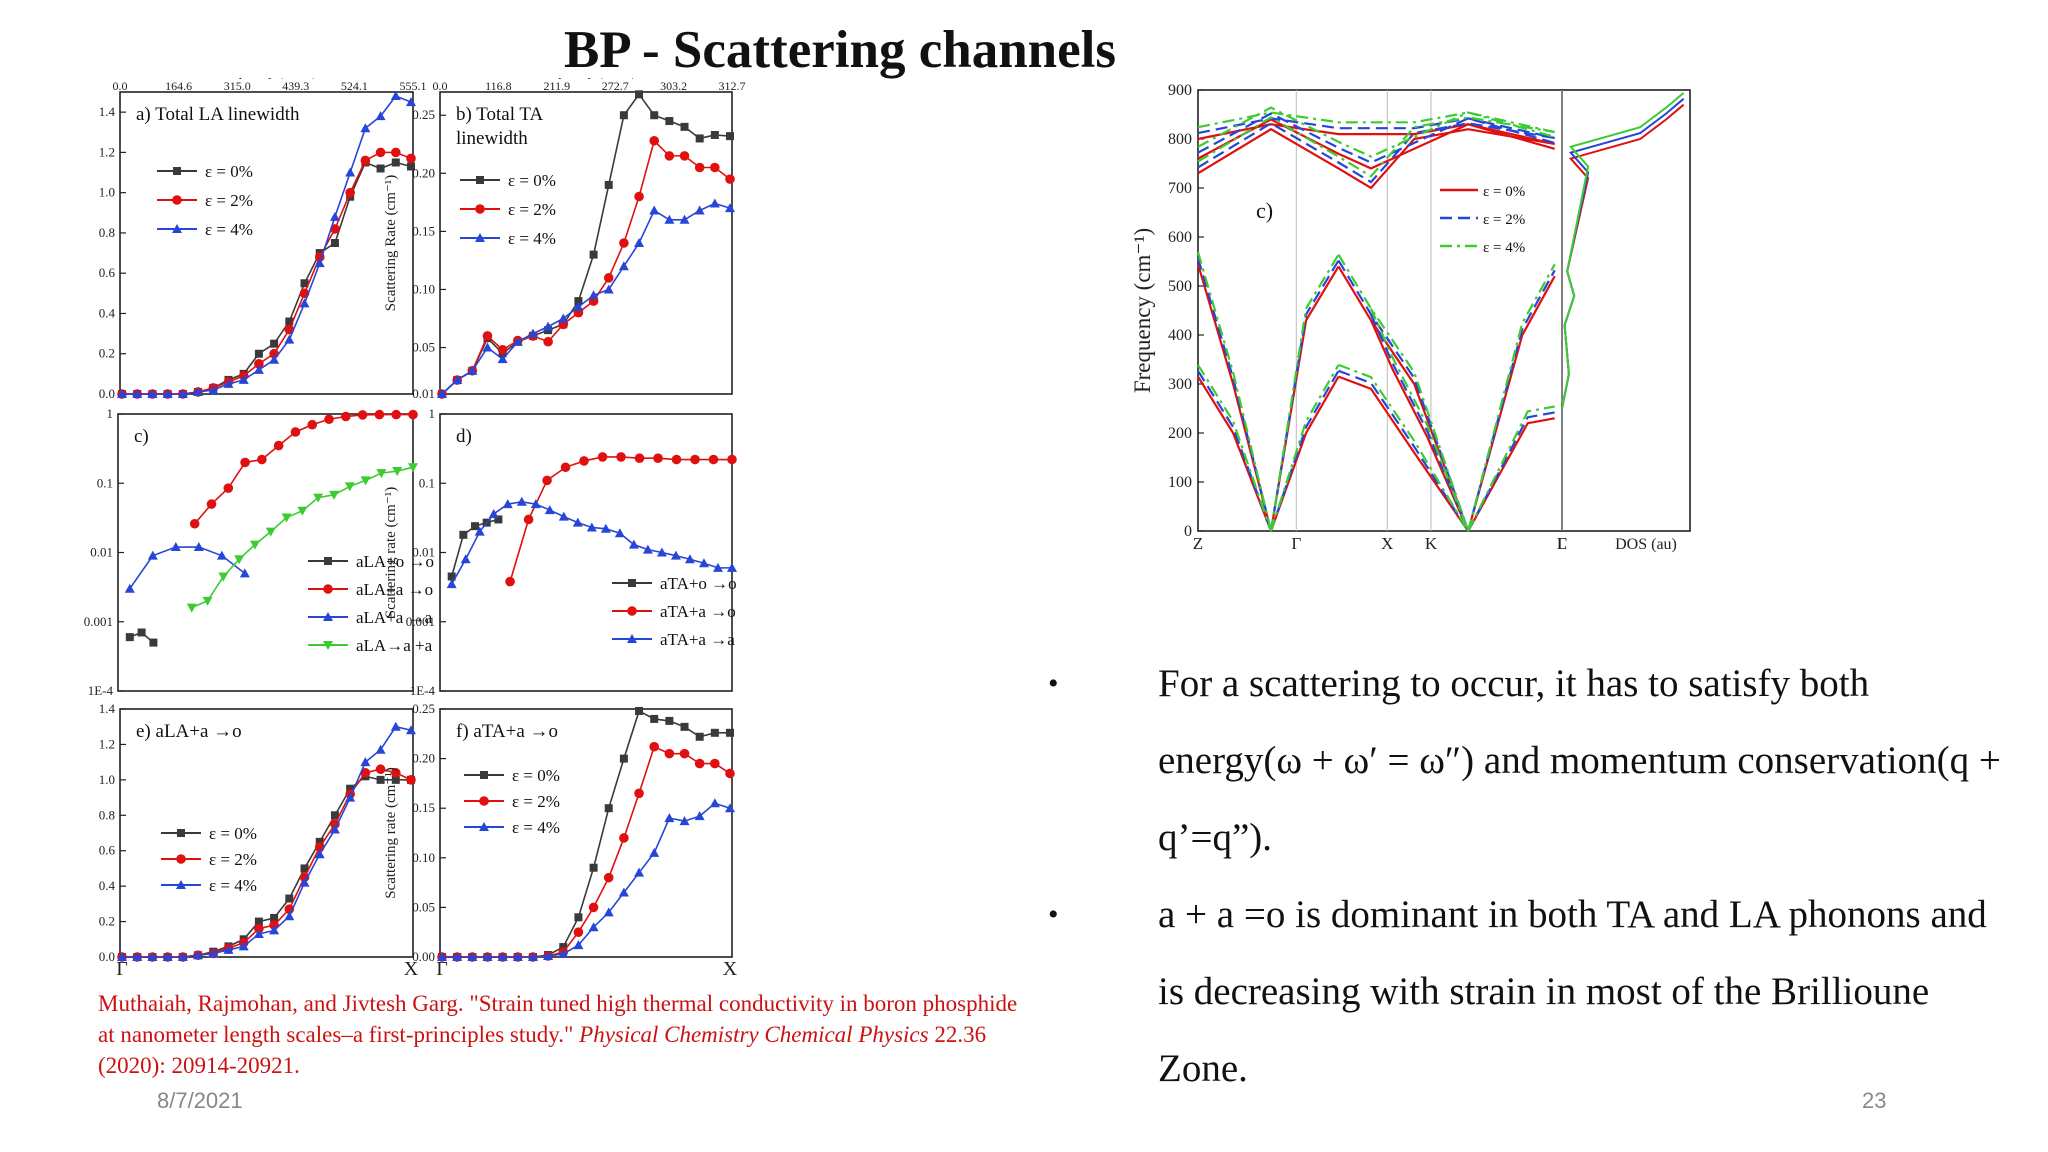 This screenshot has width=2048, height=1152. What do you see at coordinates (391, 553) in the screenshot?
I see `y-axis-label: Scattering rate (cm⁻¹)` at bounding box center [391, 553].